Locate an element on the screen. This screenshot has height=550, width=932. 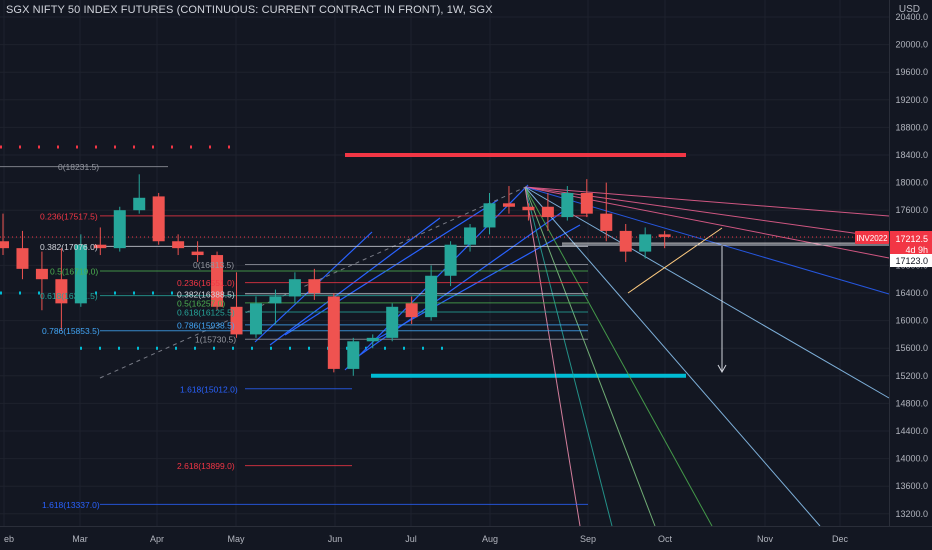
fib-label: 0.618(16361.5) is located at coordinates (69, 296).